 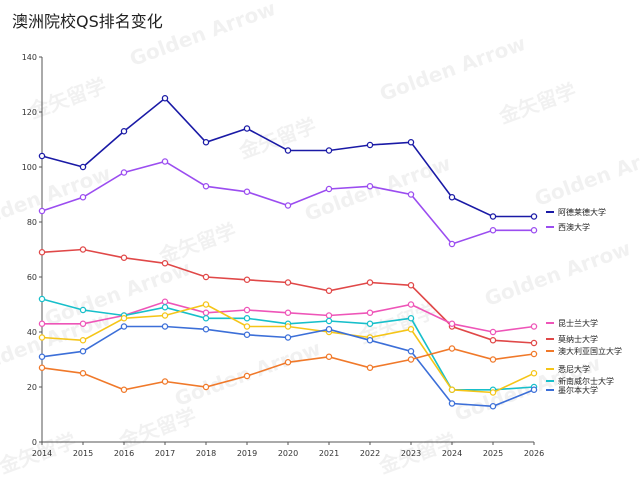 I want to click on y-tick-label: 60, so click(x=32, y=277).